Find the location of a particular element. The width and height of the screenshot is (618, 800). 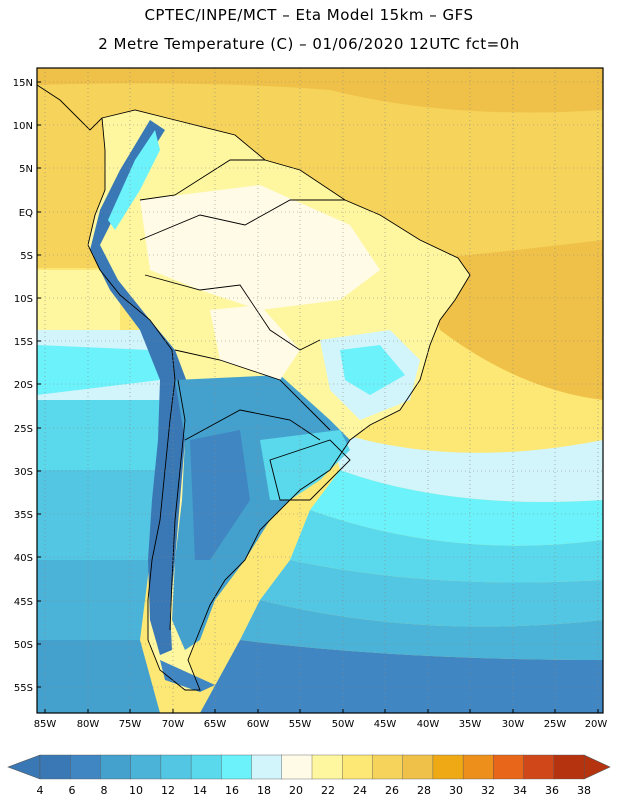

map-title-line-1: CPTEC/INPE/MCT – Eta Model 15km – GFS is located at coordinates (309, 15).